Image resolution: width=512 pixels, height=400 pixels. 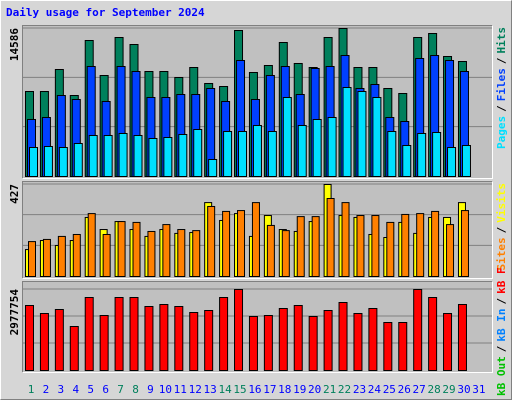 What do you see at coordinates (314, 389) in the screenshot?
I see `x-tick-label: 20` at bounding box center [314, 389].